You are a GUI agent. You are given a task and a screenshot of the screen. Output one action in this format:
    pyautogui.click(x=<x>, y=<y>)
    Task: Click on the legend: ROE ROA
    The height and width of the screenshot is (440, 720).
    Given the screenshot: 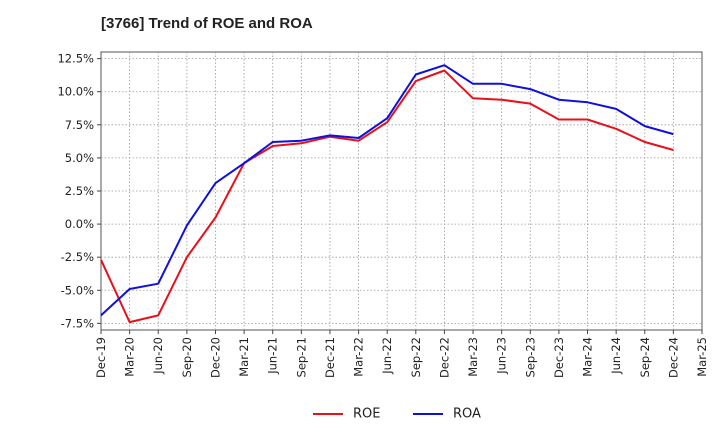 What is the action you would take?
    pyautogui.click(x=397, y=414)
    